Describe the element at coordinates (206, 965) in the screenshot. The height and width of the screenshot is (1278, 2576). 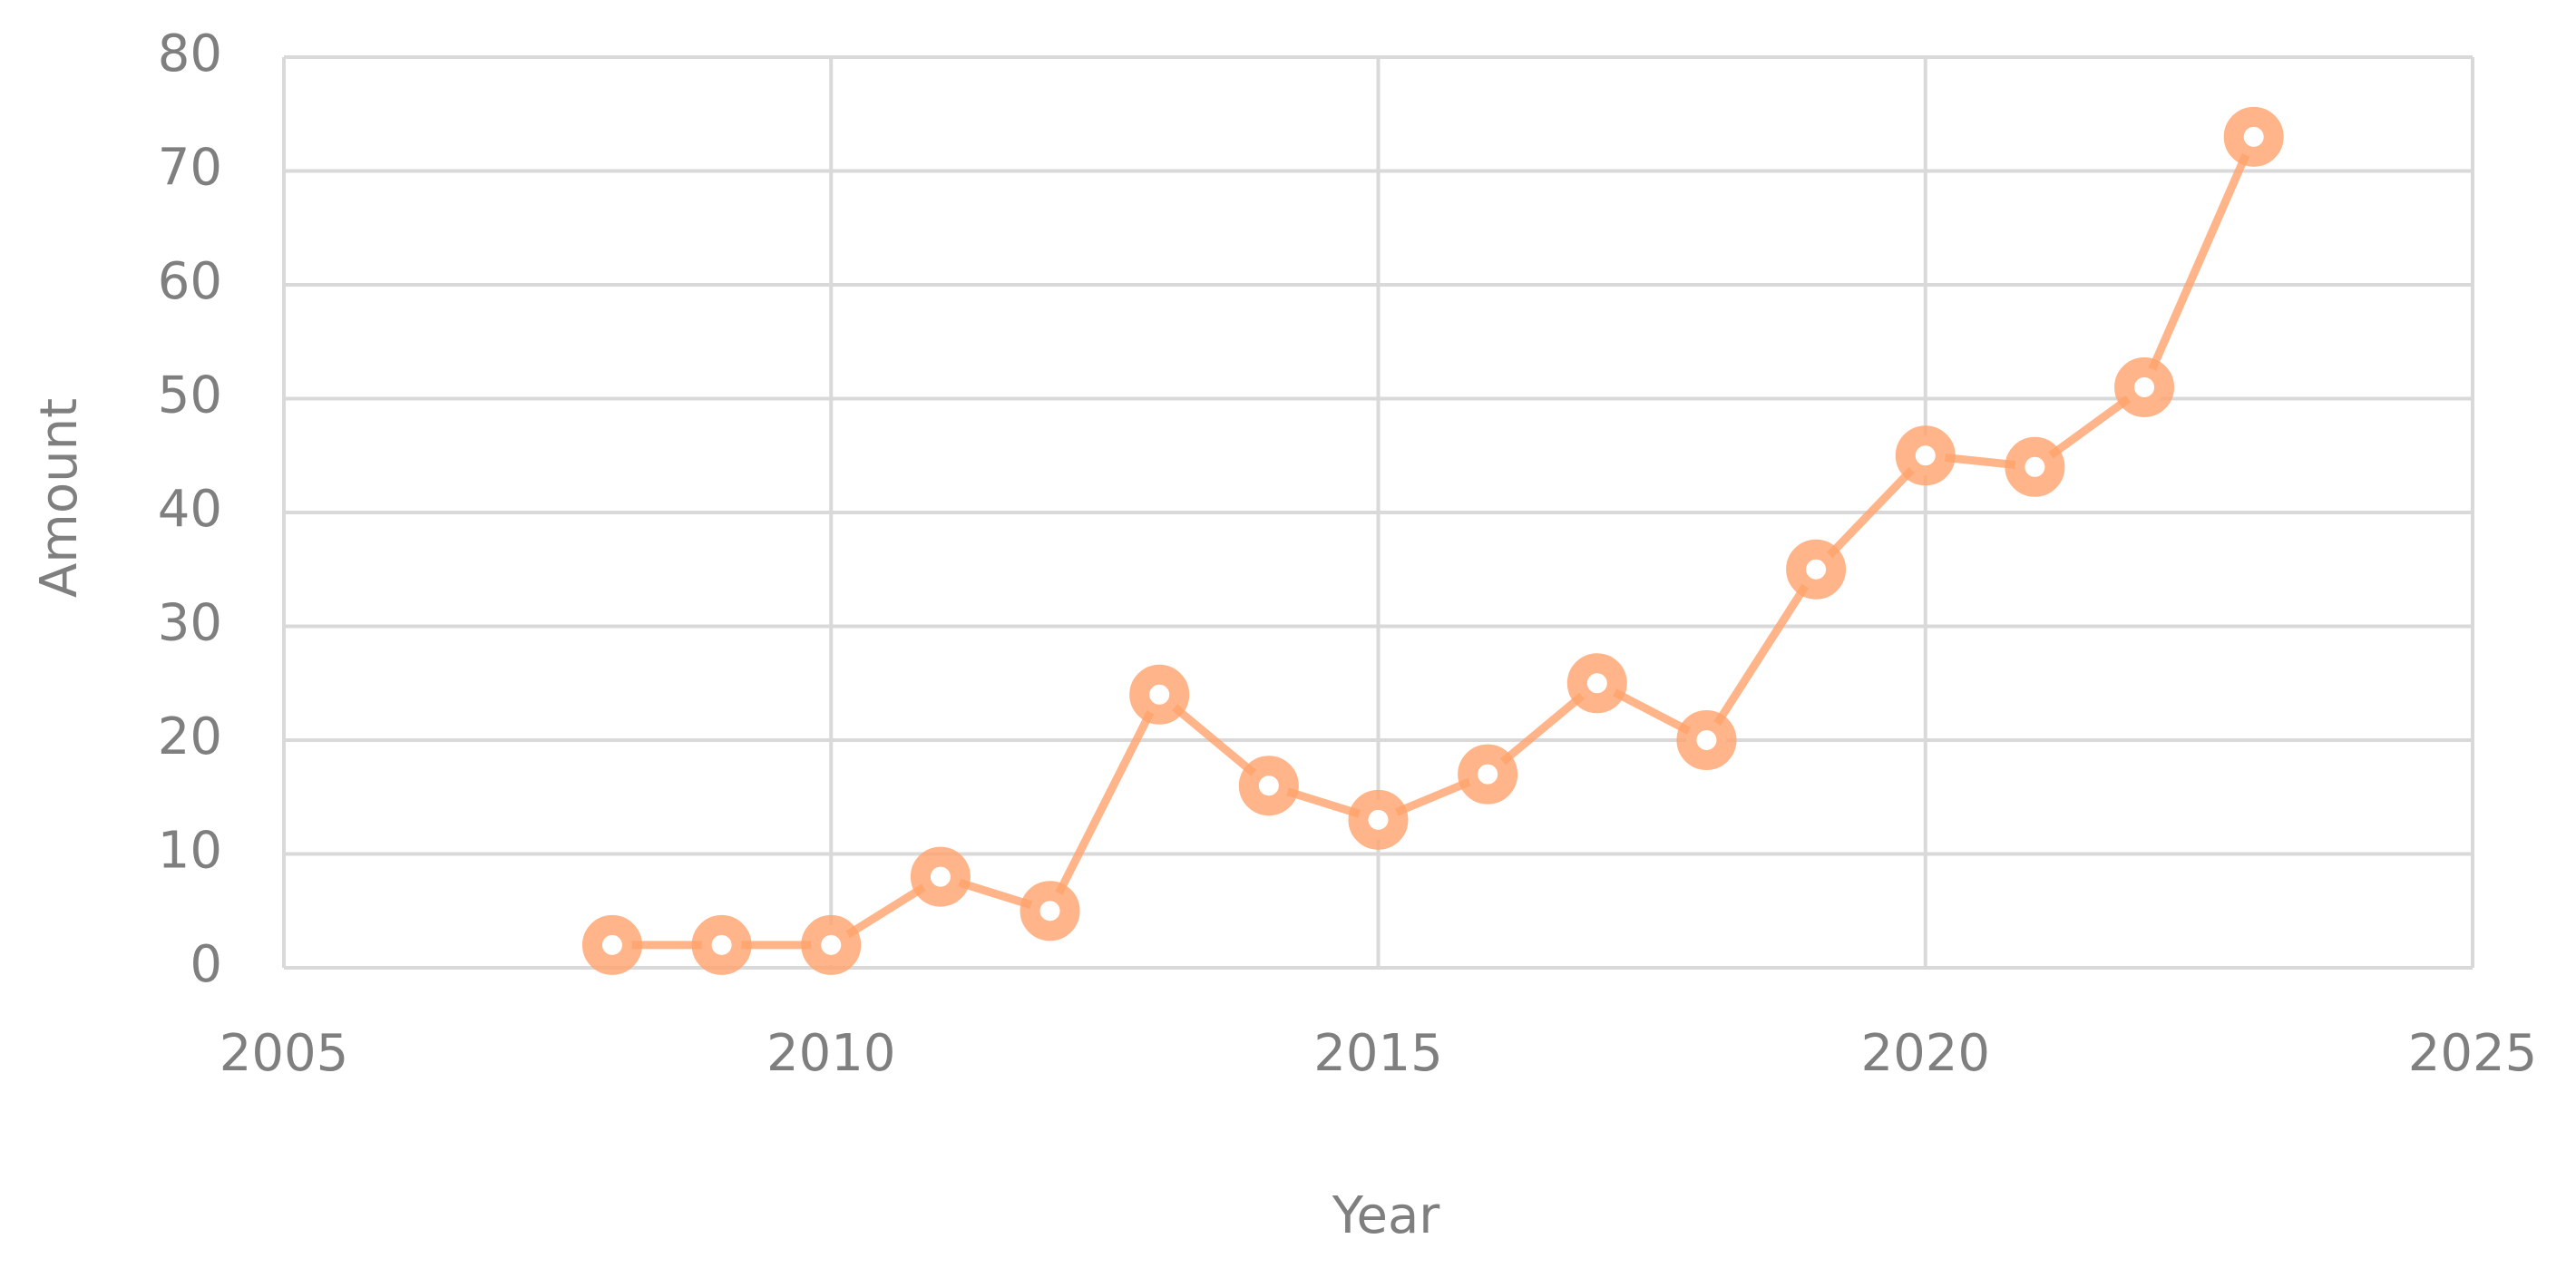
I see `y-tick-label: 0` at that location.